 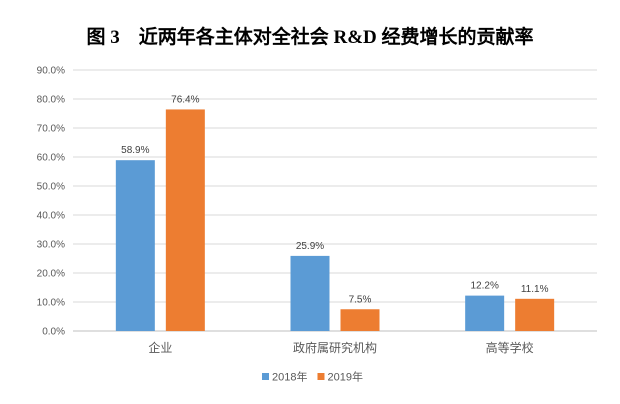 What do you see at coordinates (289, 377) in the screenshot?
I see `legend-label: 2018年` at bounding box center [289, 377].